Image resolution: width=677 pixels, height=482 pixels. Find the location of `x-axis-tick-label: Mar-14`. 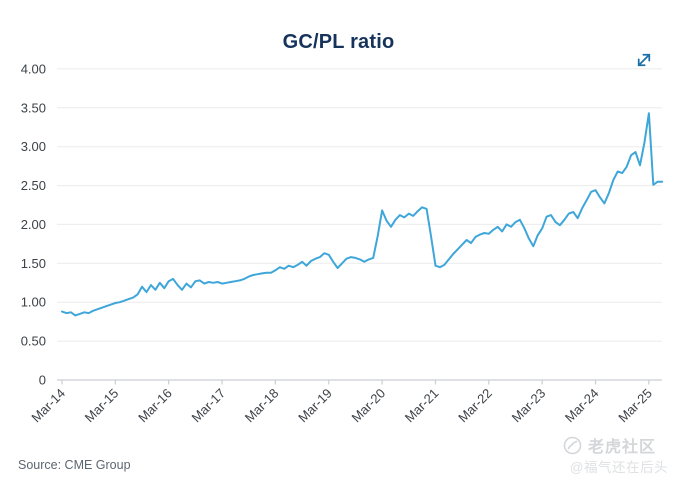

x-axis-tick-label: Mar-14 is located at coordinates (48, 406).